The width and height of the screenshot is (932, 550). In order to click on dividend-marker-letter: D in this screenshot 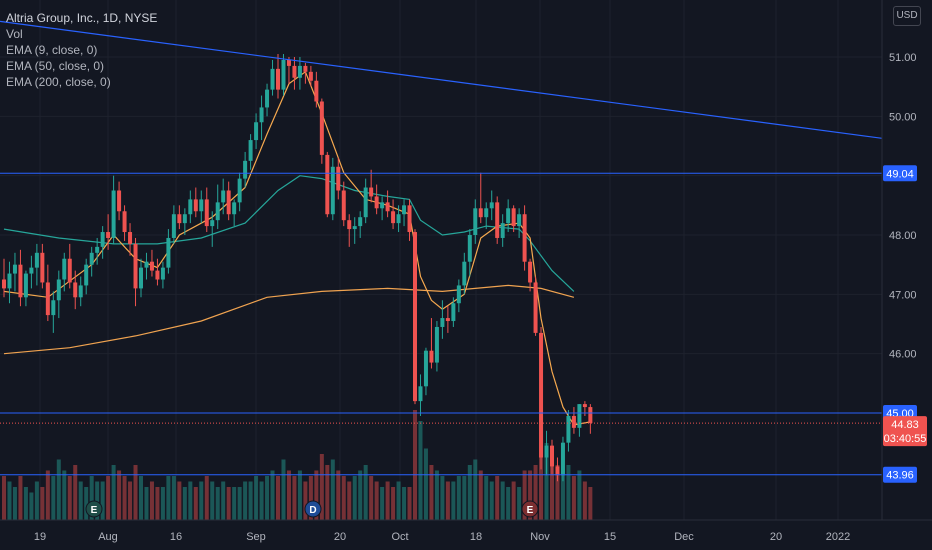, I will do `click(312, 510)`.